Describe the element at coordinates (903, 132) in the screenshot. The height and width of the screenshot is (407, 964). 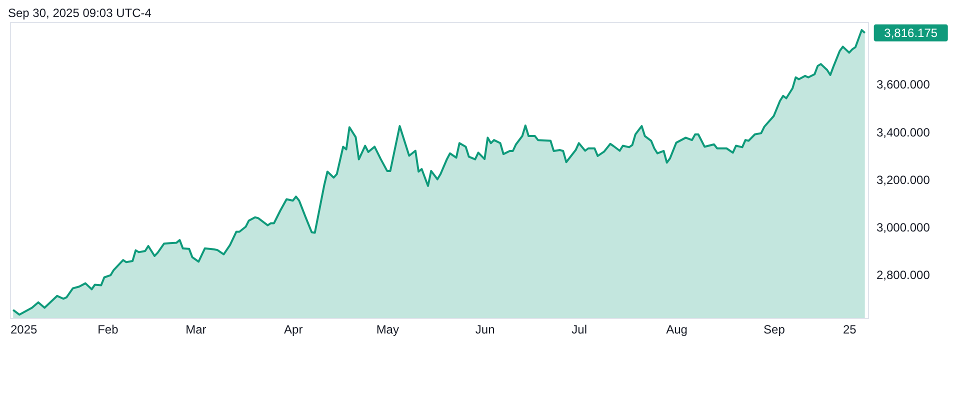
I see `y-tick-label: 3,400.000` at that location.